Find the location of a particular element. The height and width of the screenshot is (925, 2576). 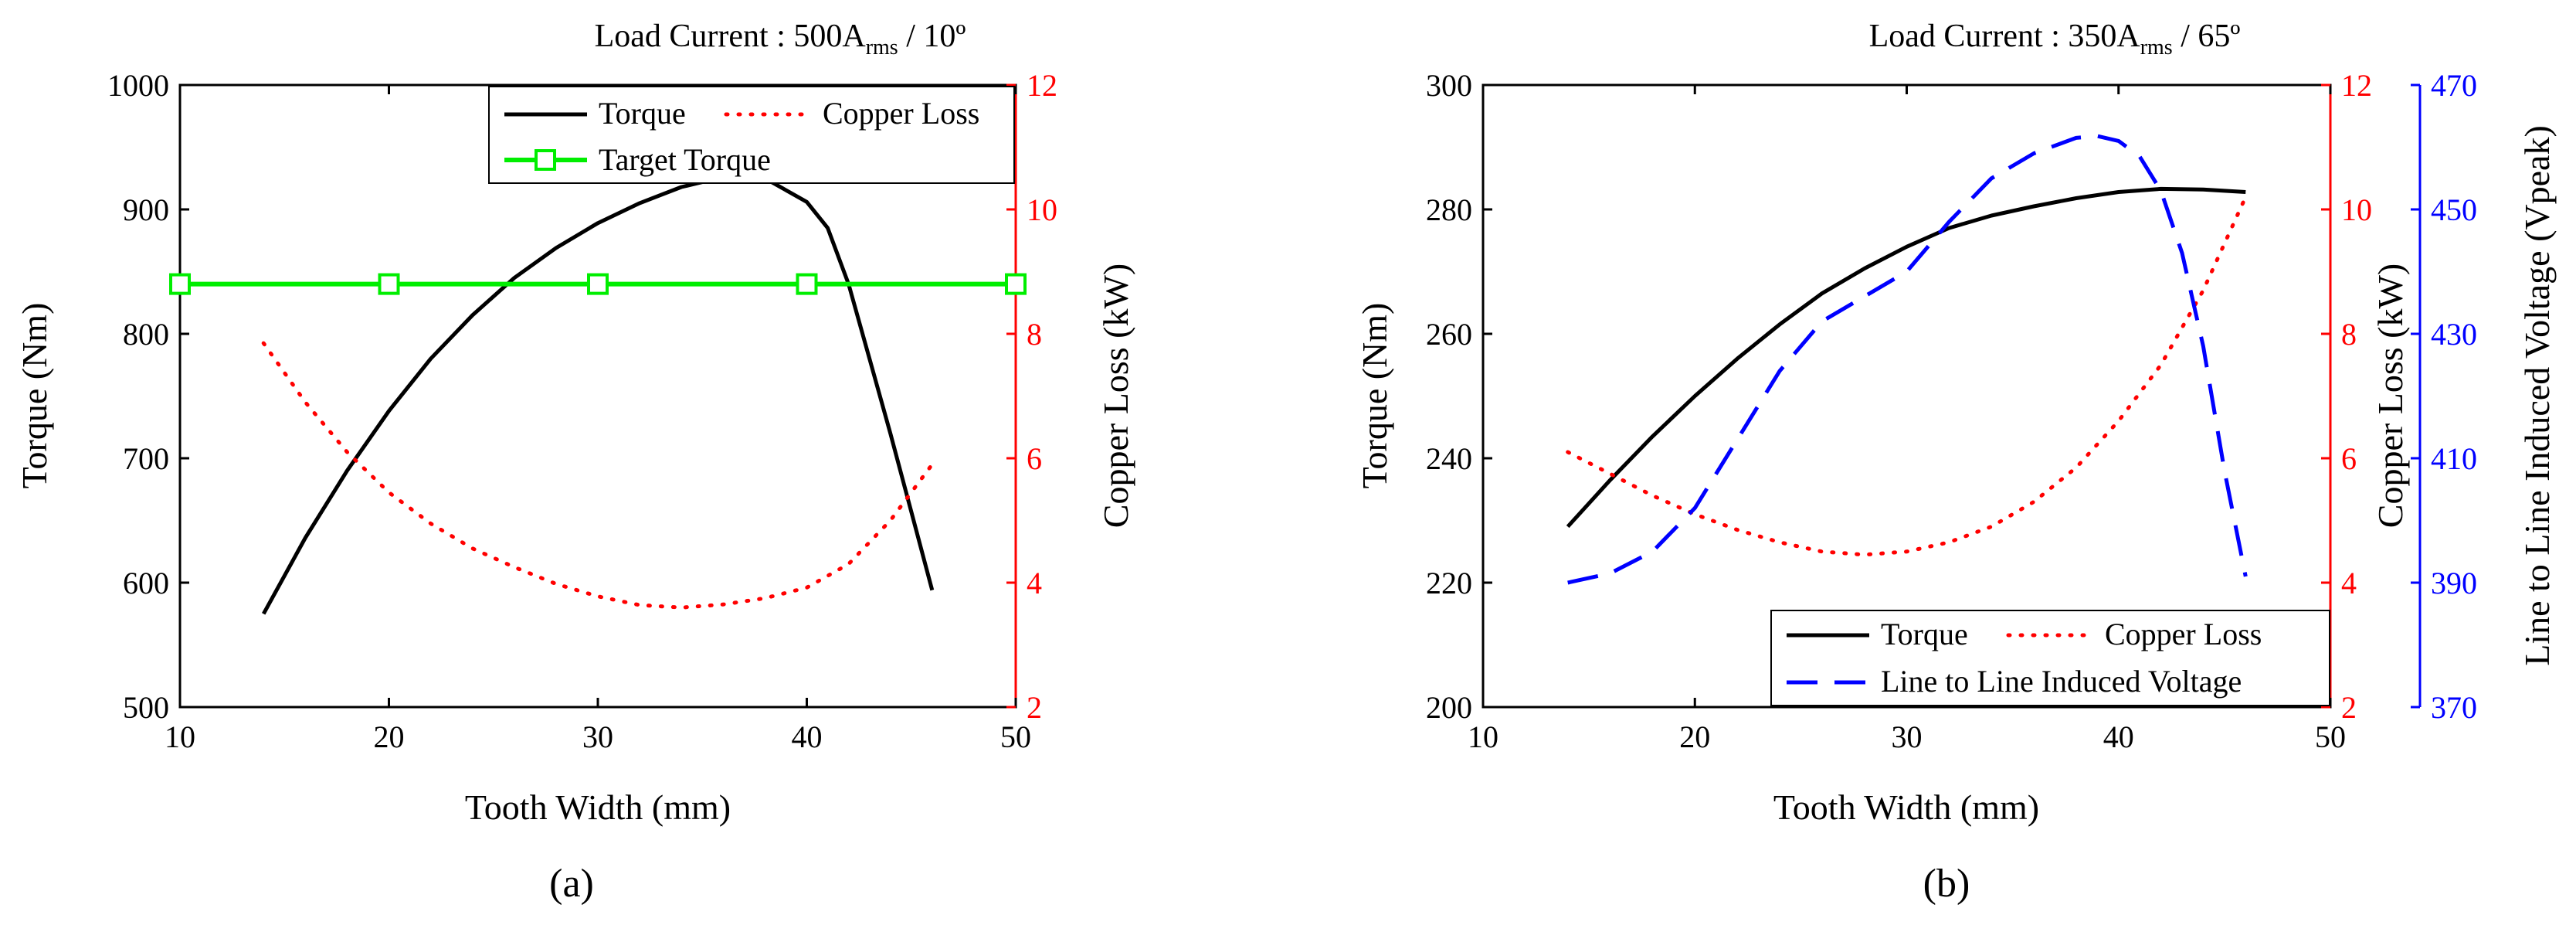

y3-tick-label: 390 is located at coordinates (2454, 583).